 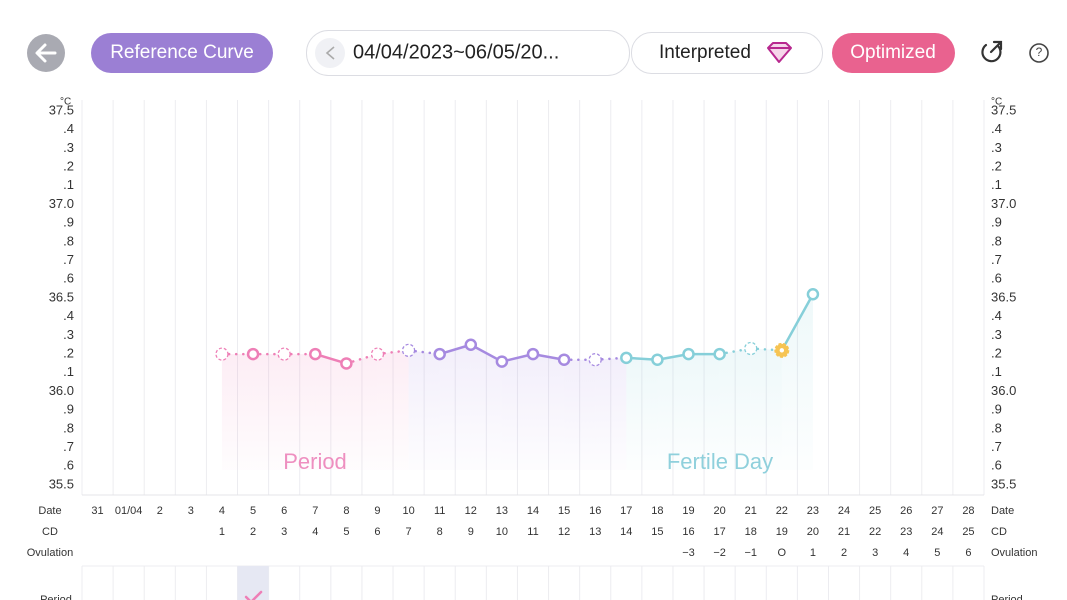 What do you see at coordinates (253, 532) in the screenshot?
I see `cd-cell: 2` at bounding box center [253, 532].